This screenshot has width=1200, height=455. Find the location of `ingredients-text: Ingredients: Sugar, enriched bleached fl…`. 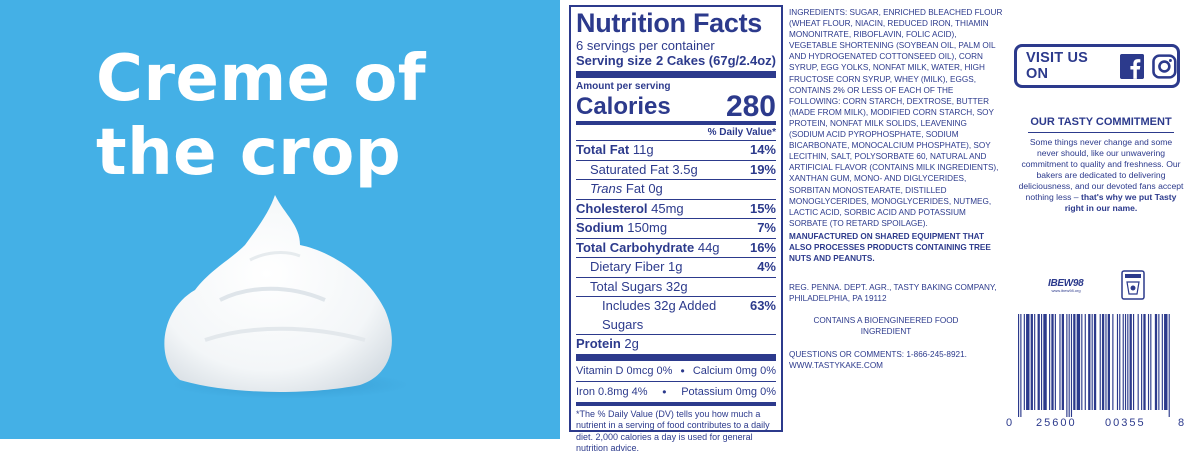

ingredients-text: Ingredients: Sugar, enriched bleached fl… is located at coordinates (896, 118).